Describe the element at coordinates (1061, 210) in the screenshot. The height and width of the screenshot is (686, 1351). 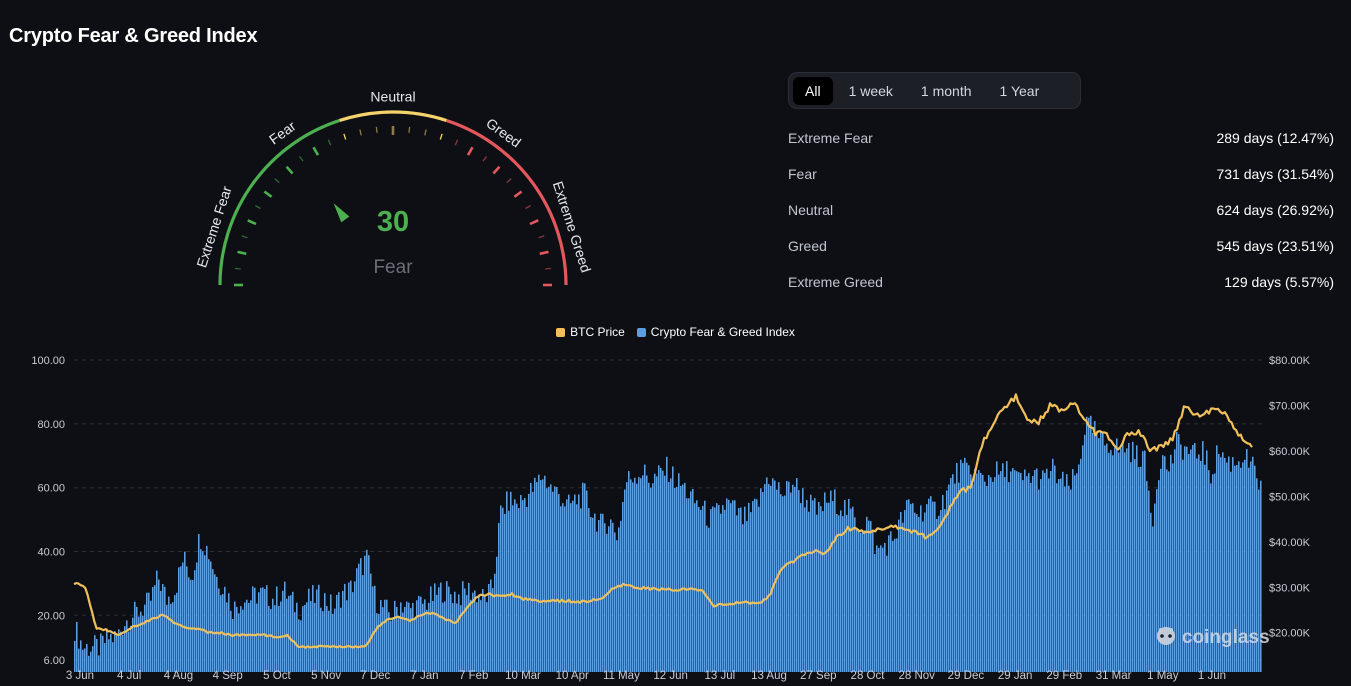
I see `stat-row-neutral: Neutral 624 days (26.92%)` at that location.